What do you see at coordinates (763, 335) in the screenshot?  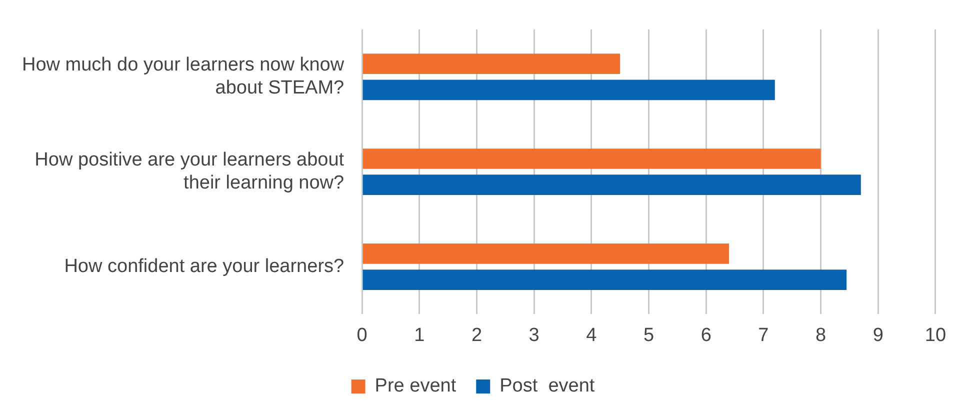 I see `x-tick-label: 7` at bounding box center [763, 335].